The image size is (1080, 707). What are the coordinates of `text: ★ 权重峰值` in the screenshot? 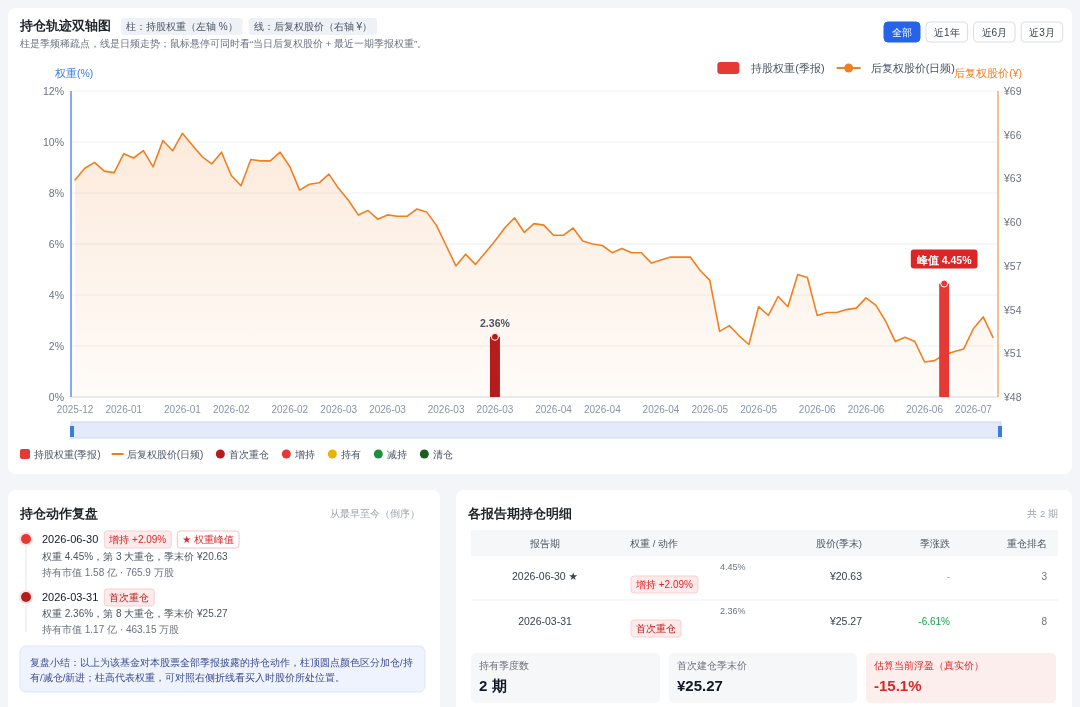 It's located at (208, 539).